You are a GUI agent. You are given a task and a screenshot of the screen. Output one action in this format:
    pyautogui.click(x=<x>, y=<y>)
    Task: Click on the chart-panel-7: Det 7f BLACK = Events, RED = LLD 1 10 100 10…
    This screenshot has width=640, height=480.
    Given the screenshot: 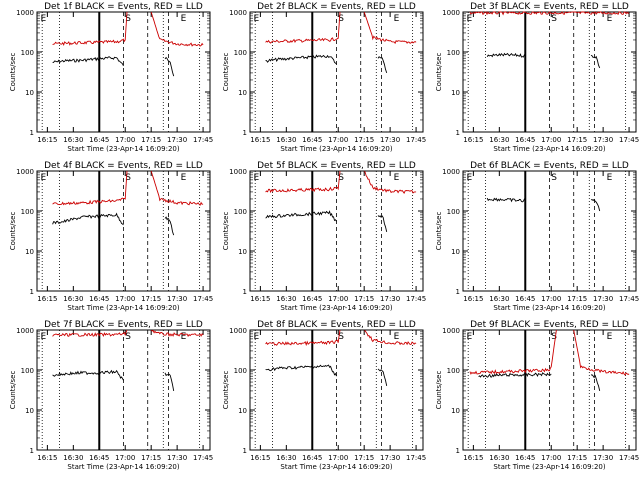 What is the action you would take?
    pyautogui.click(x=111, y=395)
    